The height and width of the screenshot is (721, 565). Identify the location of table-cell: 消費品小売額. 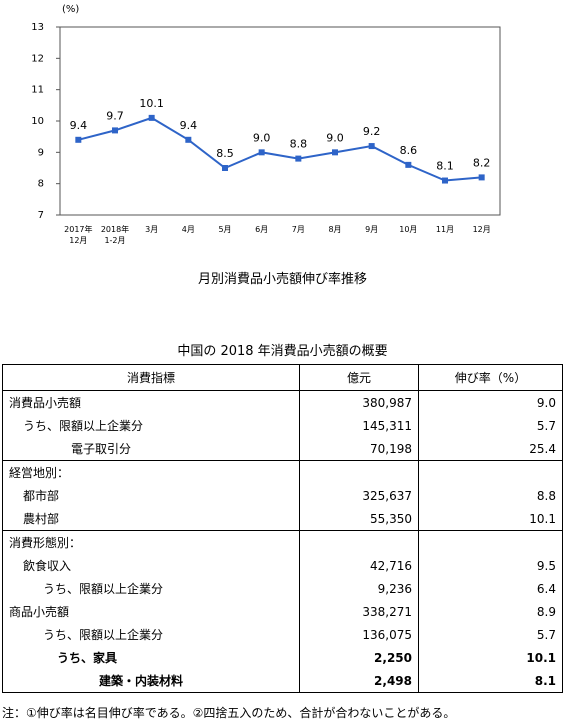
(151, 402).